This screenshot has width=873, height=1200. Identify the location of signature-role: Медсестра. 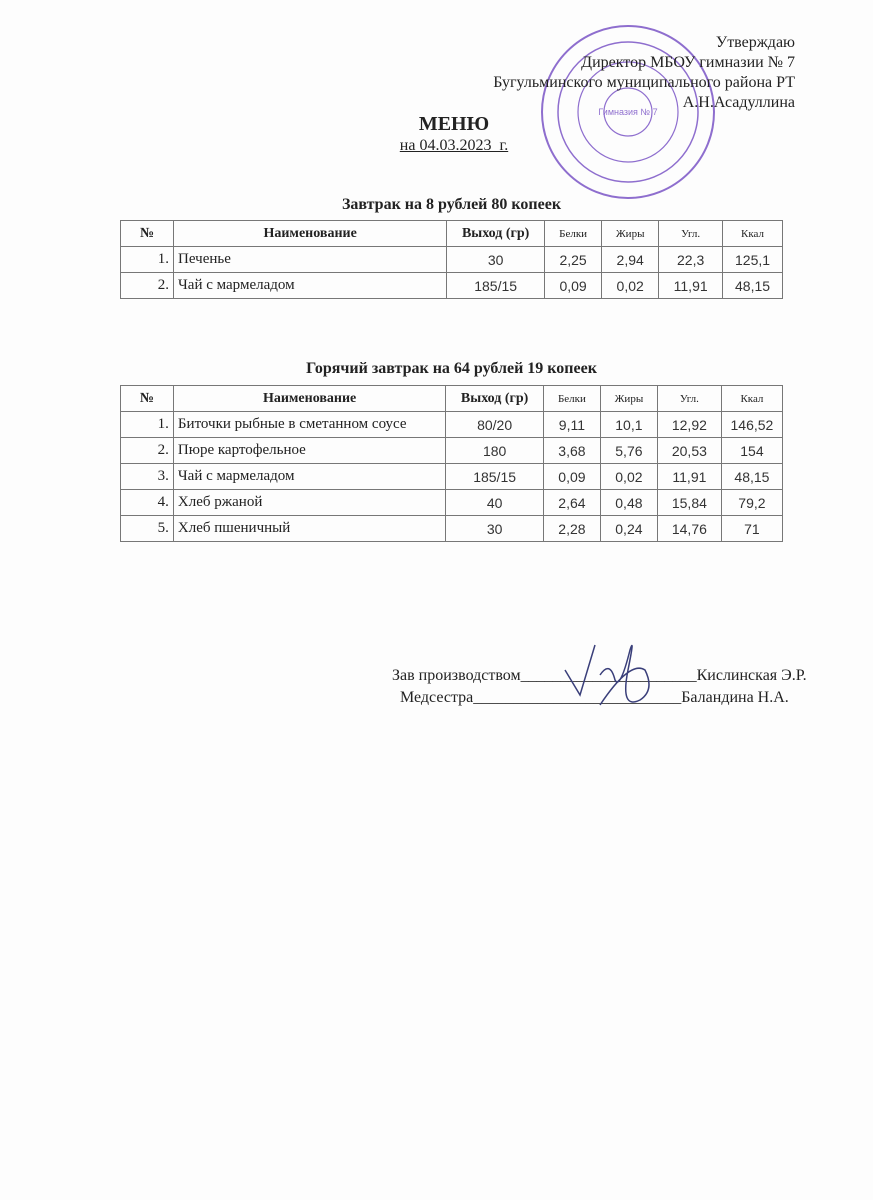
(437, 697).